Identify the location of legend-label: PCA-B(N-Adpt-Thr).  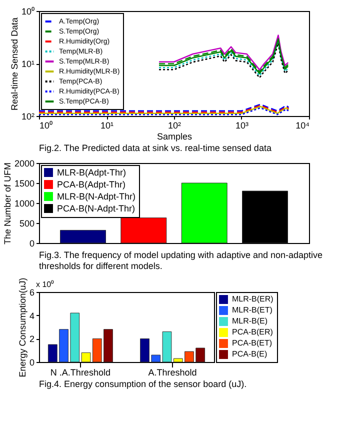
(96, 209).